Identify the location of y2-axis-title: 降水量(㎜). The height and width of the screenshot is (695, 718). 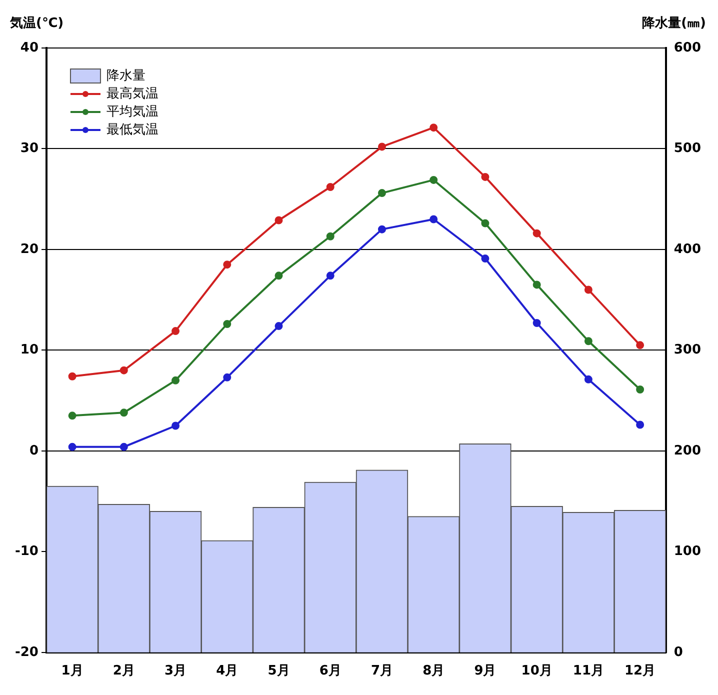
(674, 23).